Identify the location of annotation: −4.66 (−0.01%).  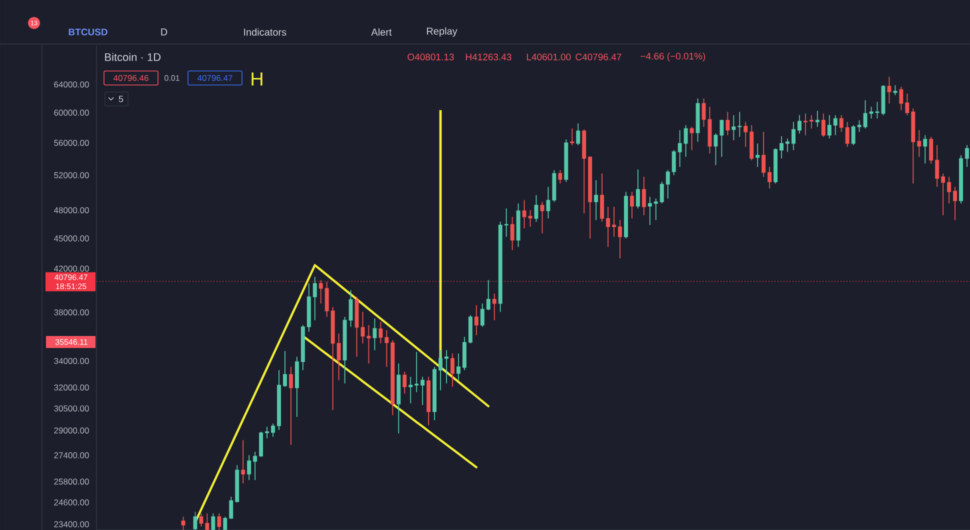
(673, 57).